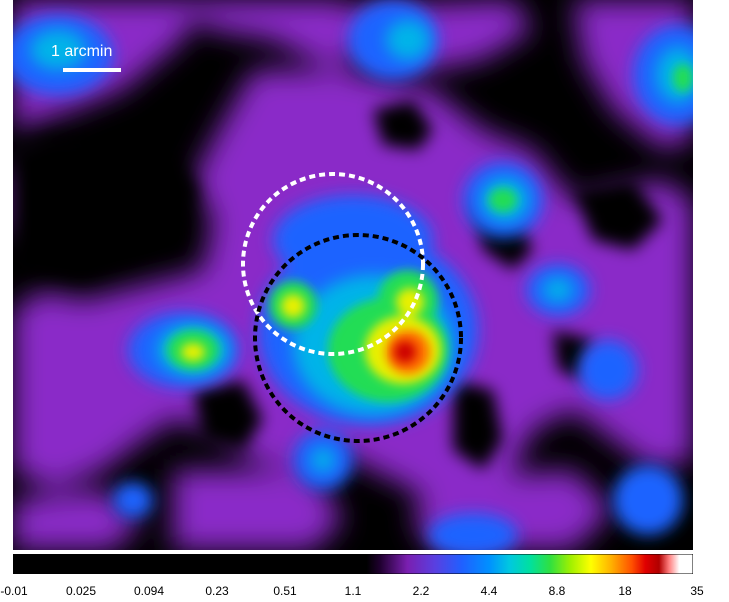 This screenshot has height=602, width=729. Describe the element at coordinates (557, 591) in the screenshot. I see `colorbar-tick-label: 8.8` at that location.